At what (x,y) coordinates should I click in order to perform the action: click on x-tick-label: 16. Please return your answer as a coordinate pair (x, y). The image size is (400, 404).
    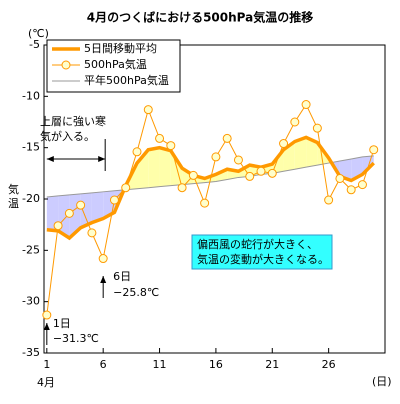
    Looking at the image, I should click on (216, 364).